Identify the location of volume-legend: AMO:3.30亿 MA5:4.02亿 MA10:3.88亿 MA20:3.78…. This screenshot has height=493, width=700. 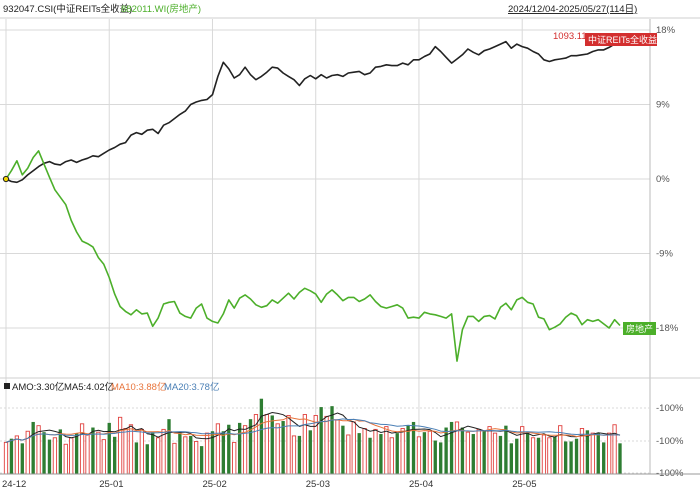
(111, 387).